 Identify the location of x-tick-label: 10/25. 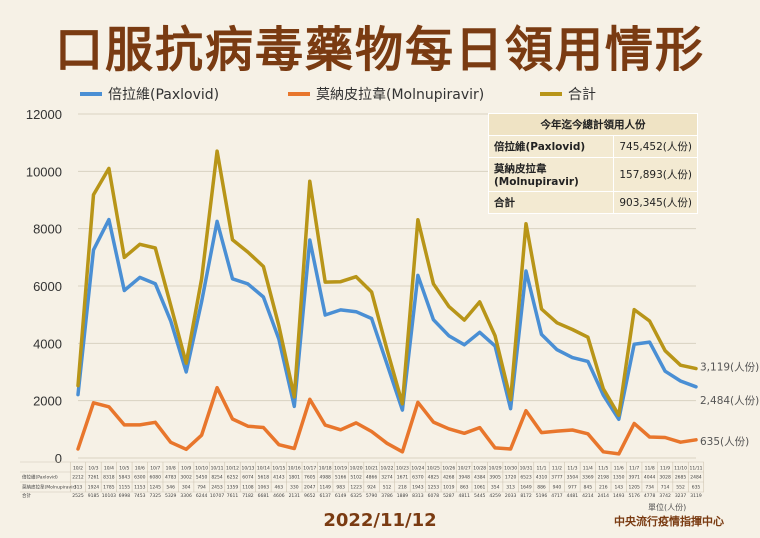
(433, 469).